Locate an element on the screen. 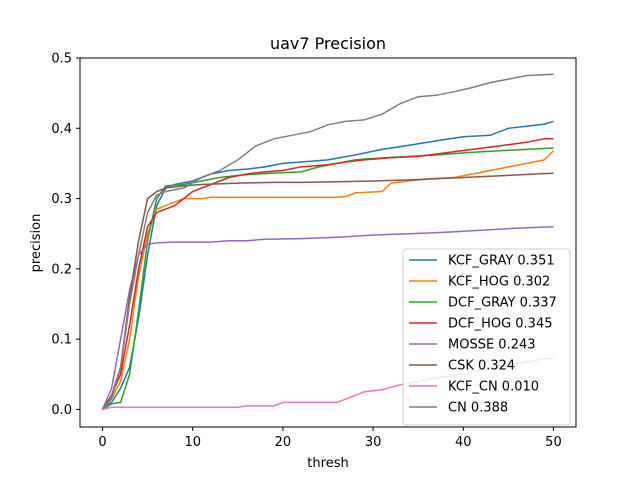  x-tick-label: 20 is located at coordinates (283, 442).